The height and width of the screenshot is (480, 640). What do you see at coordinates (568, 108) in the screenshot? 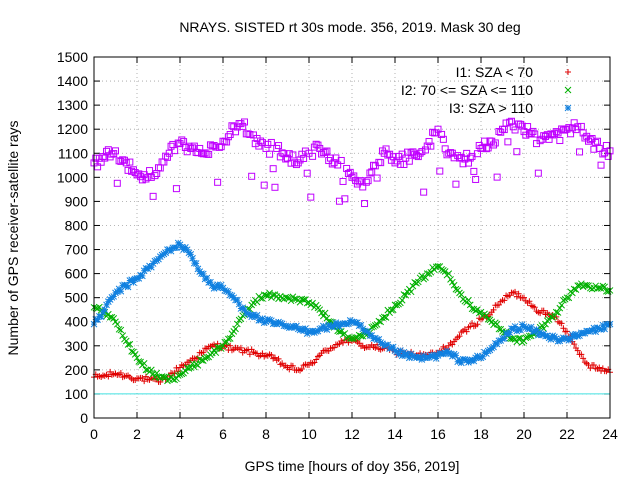
I see `legend-marker` at bounding box center [568, 108].